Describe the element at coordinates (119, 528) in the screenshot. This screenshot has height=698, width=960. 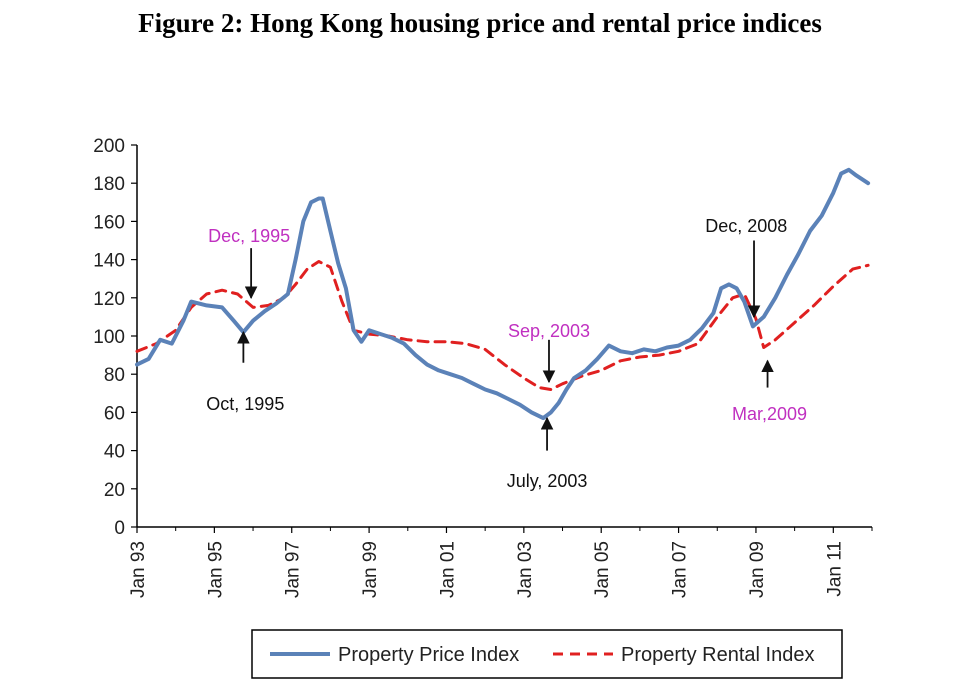
I see `y-tick-label: 0` at that location.